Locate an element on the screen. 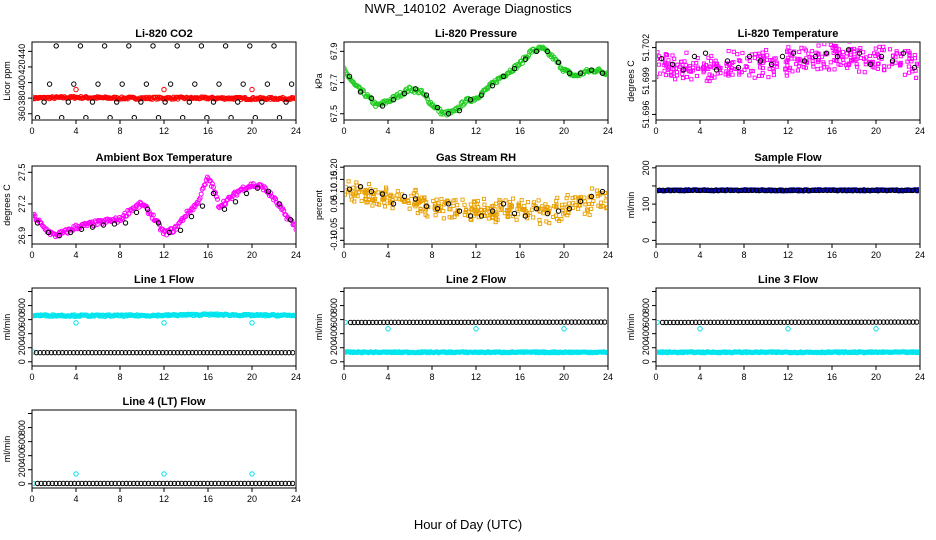  series-4-points is located at coordinates (164, 89).